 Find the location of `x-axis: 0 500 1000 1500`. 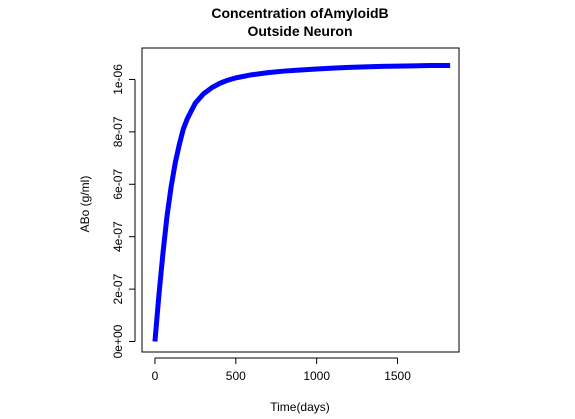

x-axis: 0 500 1000 1500 is located at coordinates (281, 370).